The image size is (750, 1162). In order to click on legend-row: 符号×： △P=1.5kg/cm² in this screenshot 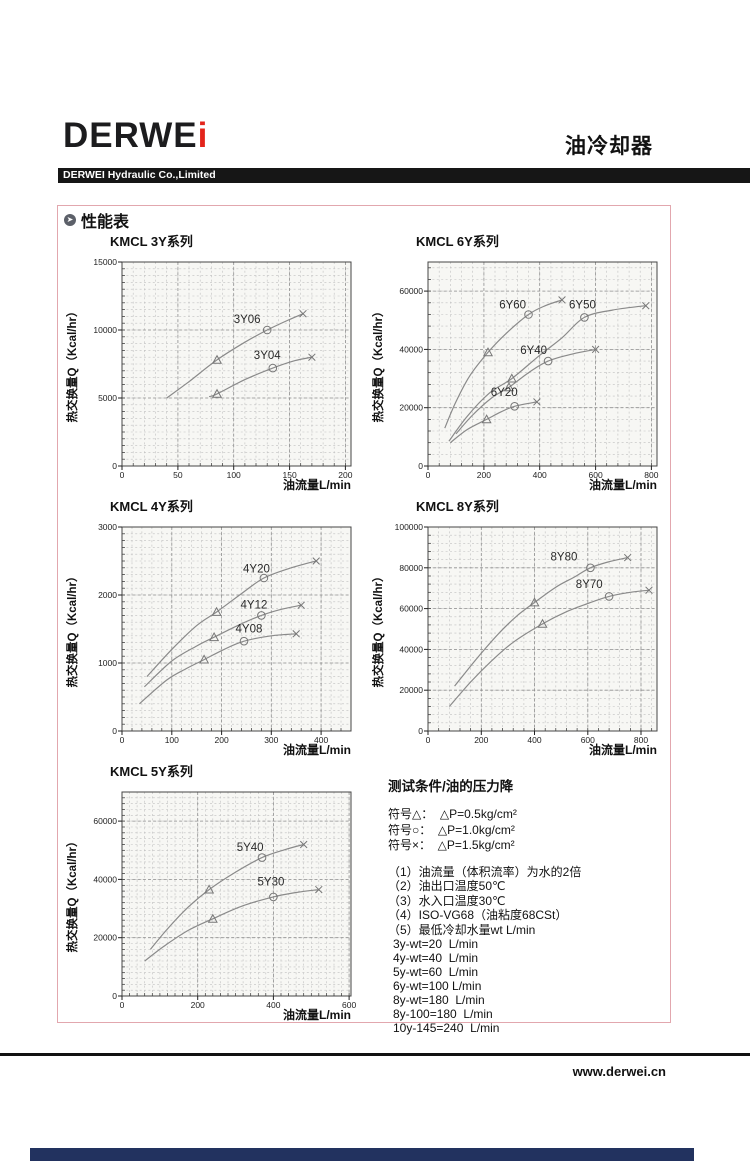, I will do `click(451, 845)`.